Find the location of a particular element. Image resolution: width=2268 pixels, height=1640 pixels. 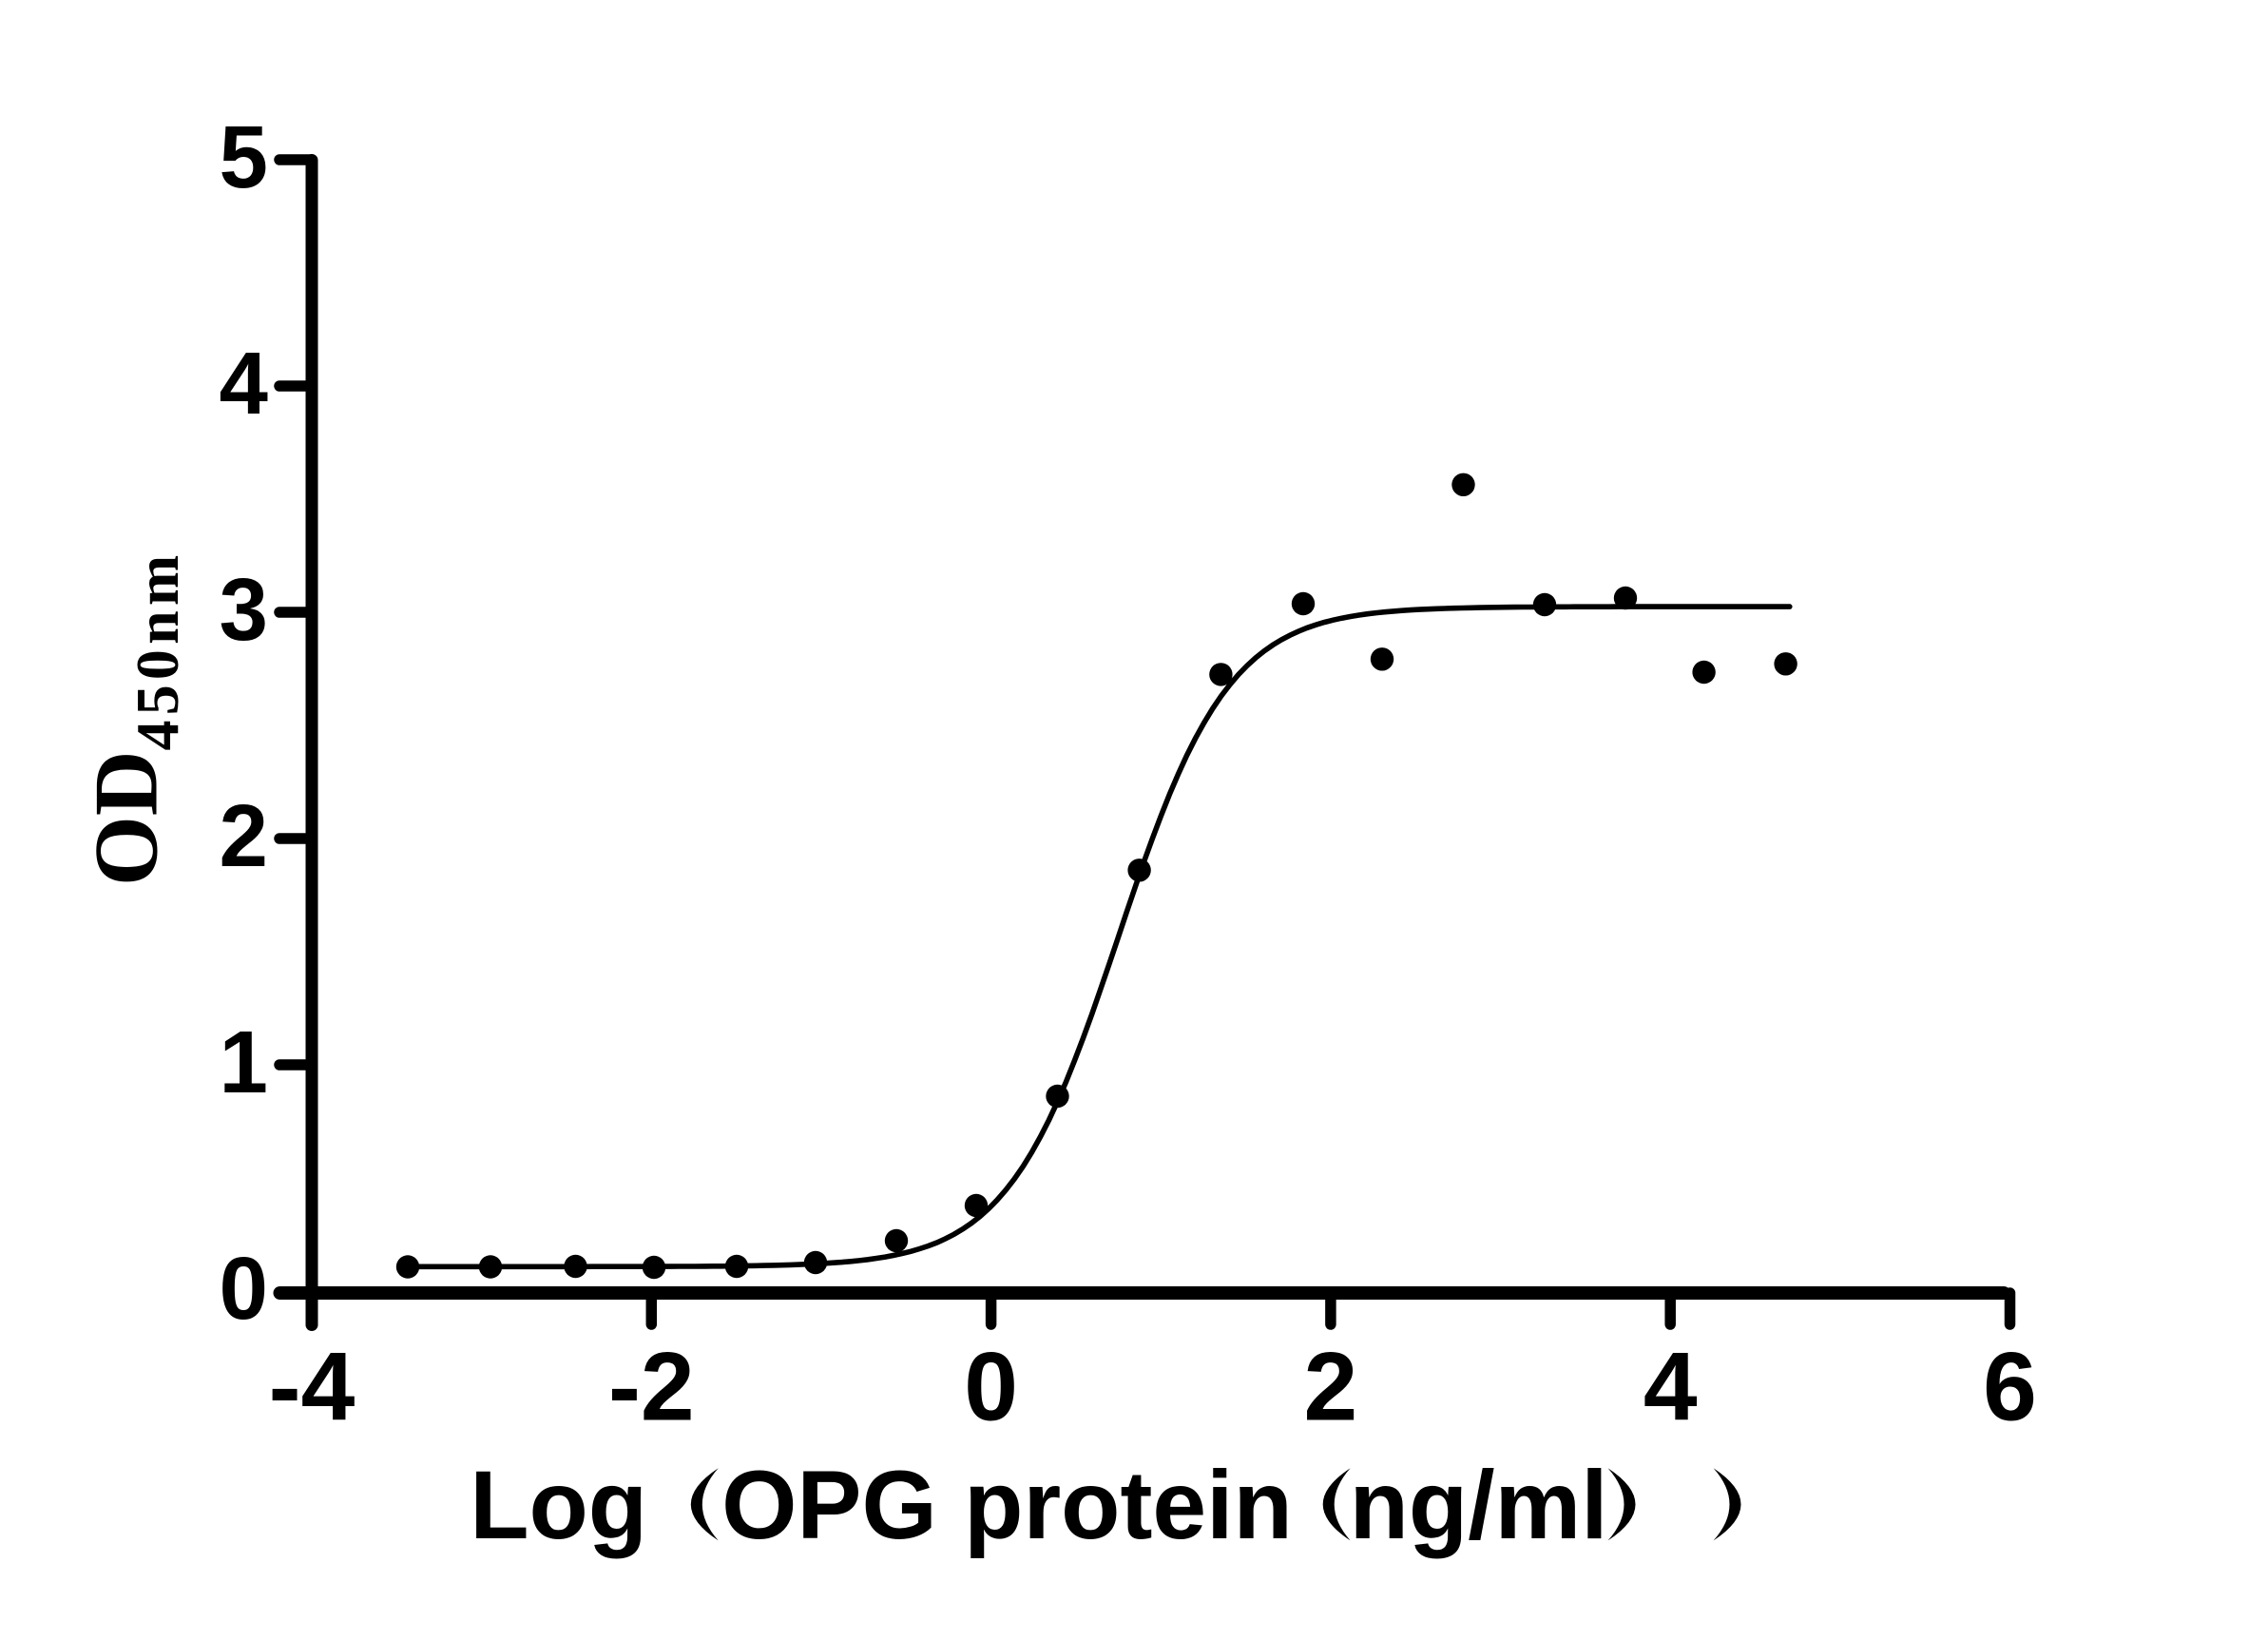

svg-text: Log is located at coordinates (558, 1505).